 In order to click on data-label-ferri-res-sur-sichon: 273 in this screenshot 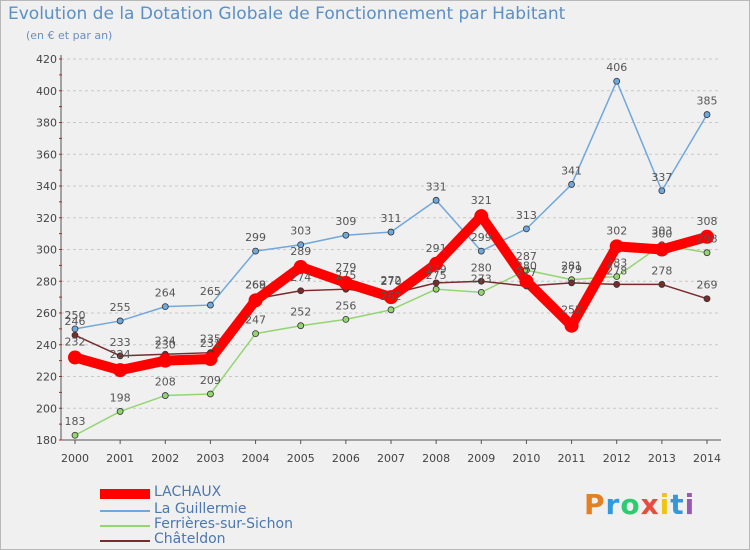, I will do `click(481, 278)`.